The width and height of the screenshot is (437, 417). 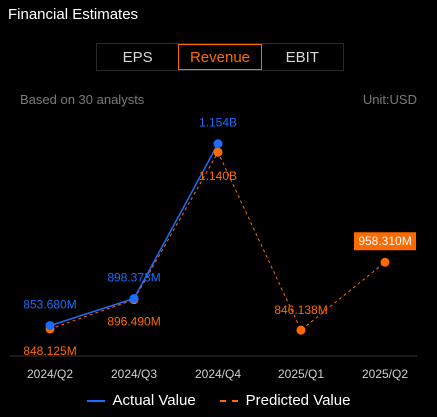 What do you see at coordinates (385, 374) in the screenshot?
I see `x-tick-label: 2025/Q2` at bounding box center [385, 374].